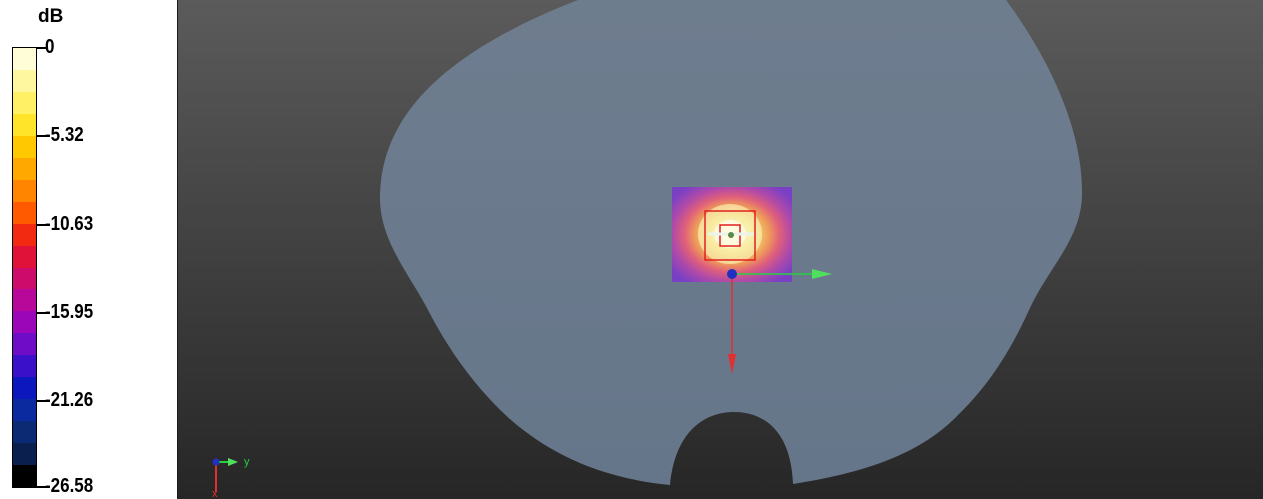 The height and width of the screenshot is (499, 1263). Describe the element at coordinates (50, 47) in the screenshot. I see `legend-tick-label: 0` at that location.